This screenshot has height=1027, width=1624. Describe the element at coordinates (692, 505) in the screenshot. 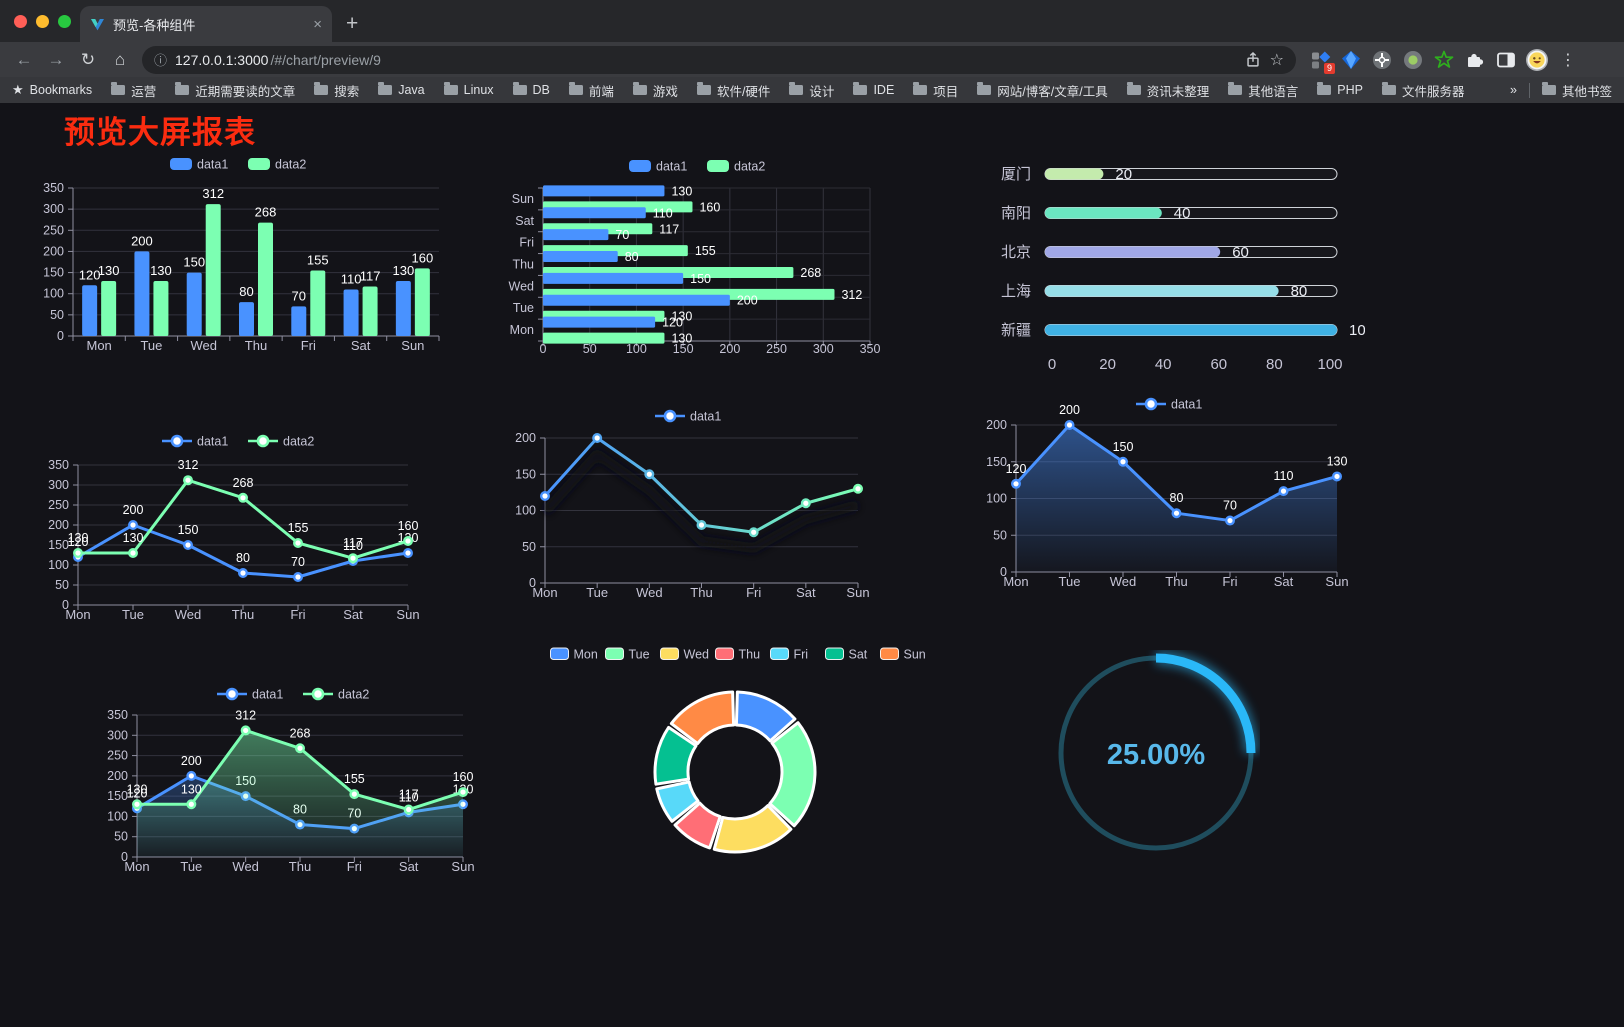

I see `gradient-line-chart: 0 50 100 150 200 Mon Tue Wed Thu Fri Sat Sun data1` at that location.